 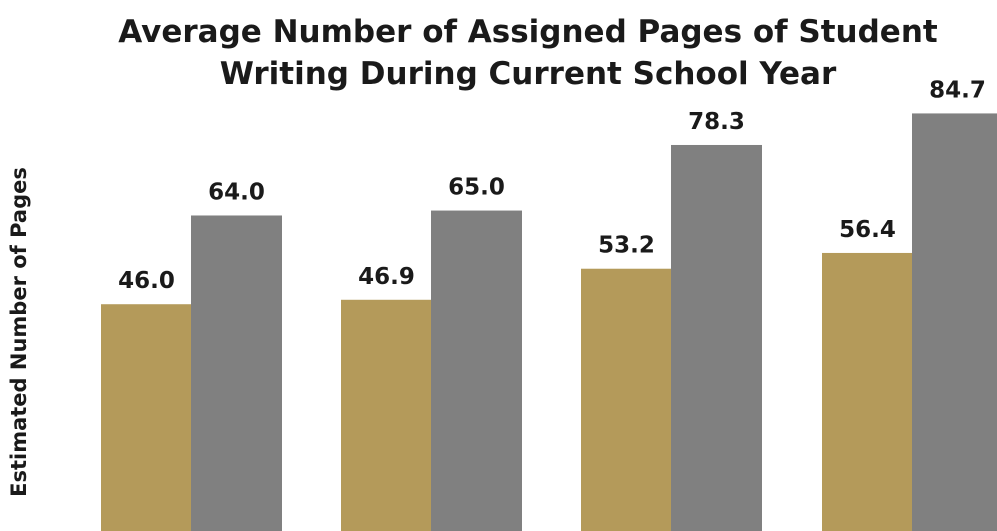 What do you see at coordinates (716, 122) in the screenshot?
I see `data-label-series-2-group-3: 78.3` at bounding box center [716, 122].